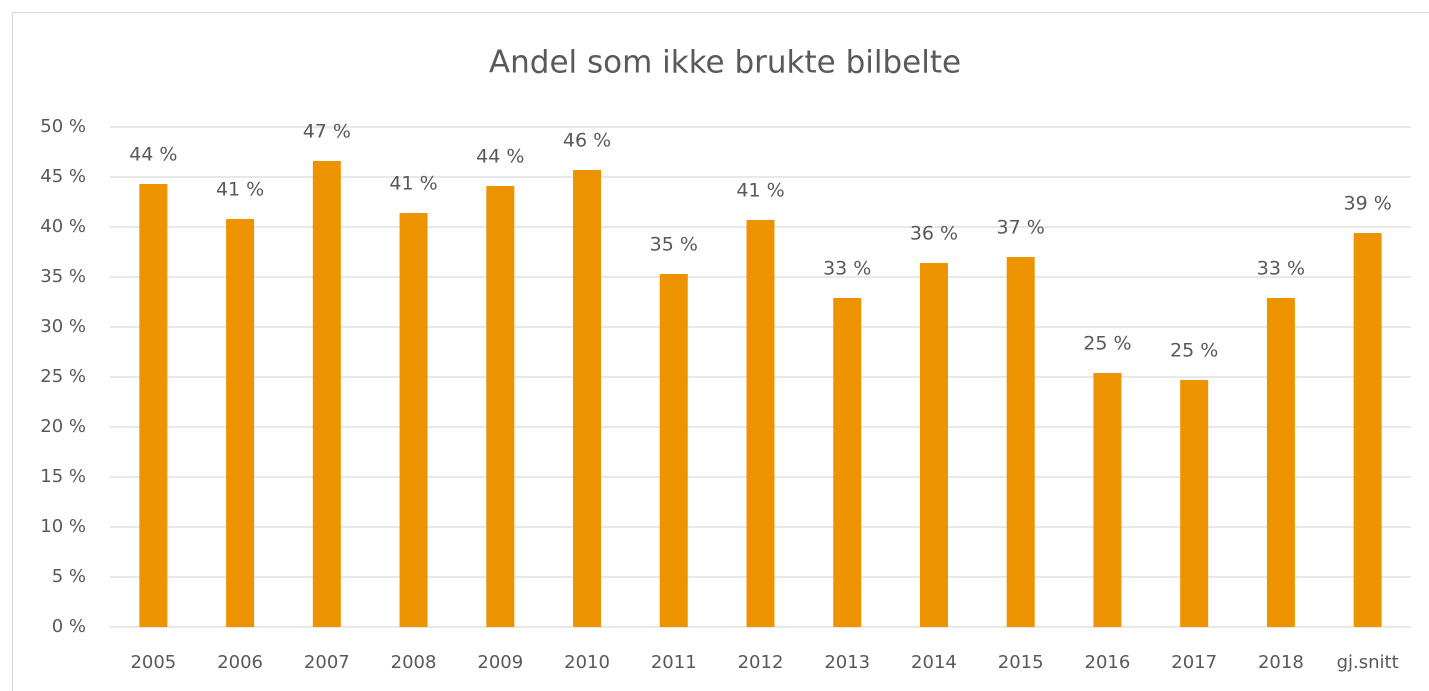 The height and width of the screenshot is (691, 1429). Describe the element at coordinates (63, 476) in the screenshot. I see `y-tick-label: 15 %` at that location.